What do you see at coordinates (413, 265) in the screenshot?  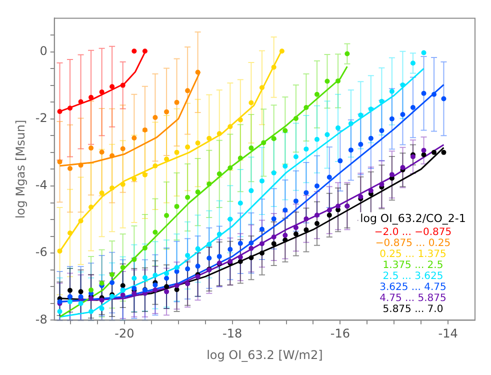 I see `text: 1.375 ... 2.5` at bounding box center [413, 265].